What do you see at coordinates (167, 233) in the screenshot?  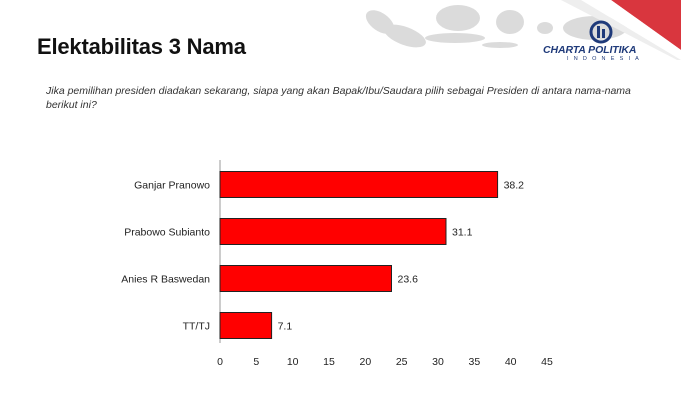 I see `category-label: Prabowo Subianto` at bounding box center [167, 233].